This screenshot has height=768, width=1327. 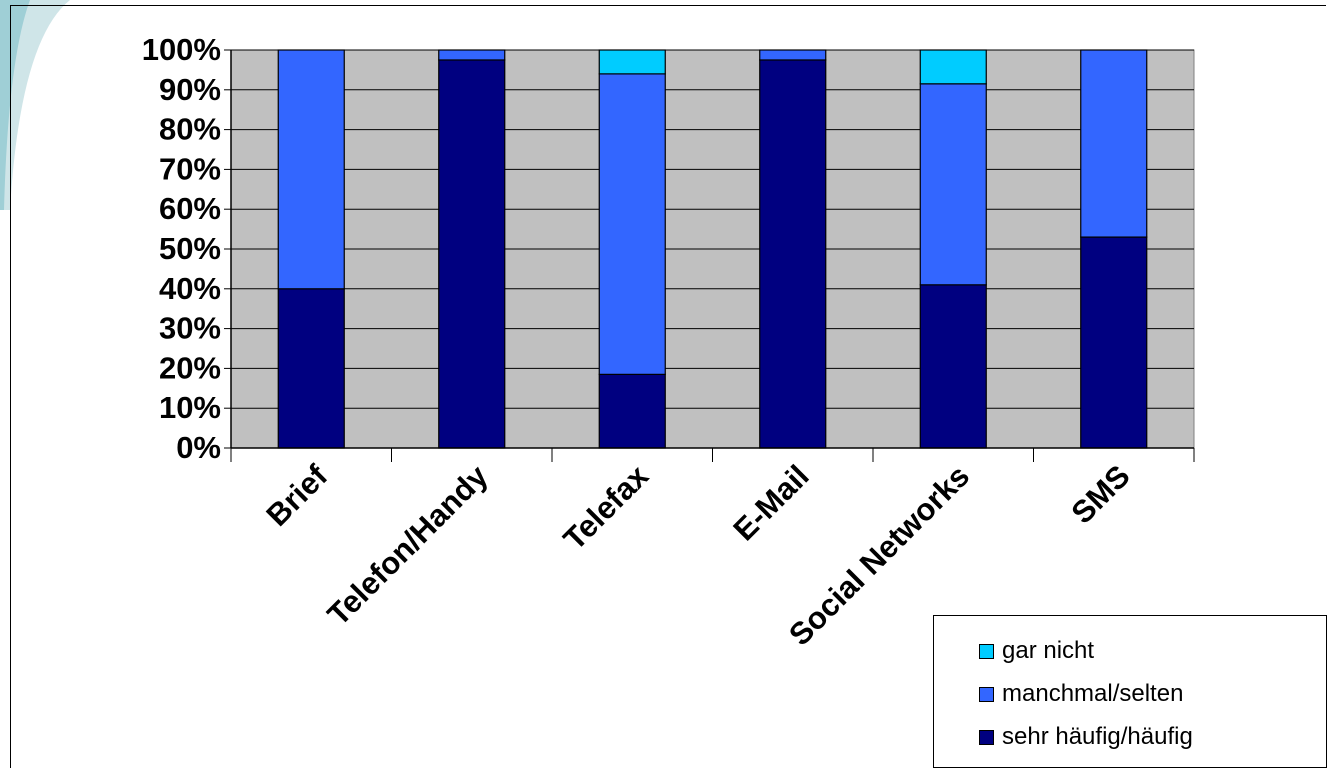 I want to click on x-tick-label: Telefon/Handy, so click(x=408, y=545).